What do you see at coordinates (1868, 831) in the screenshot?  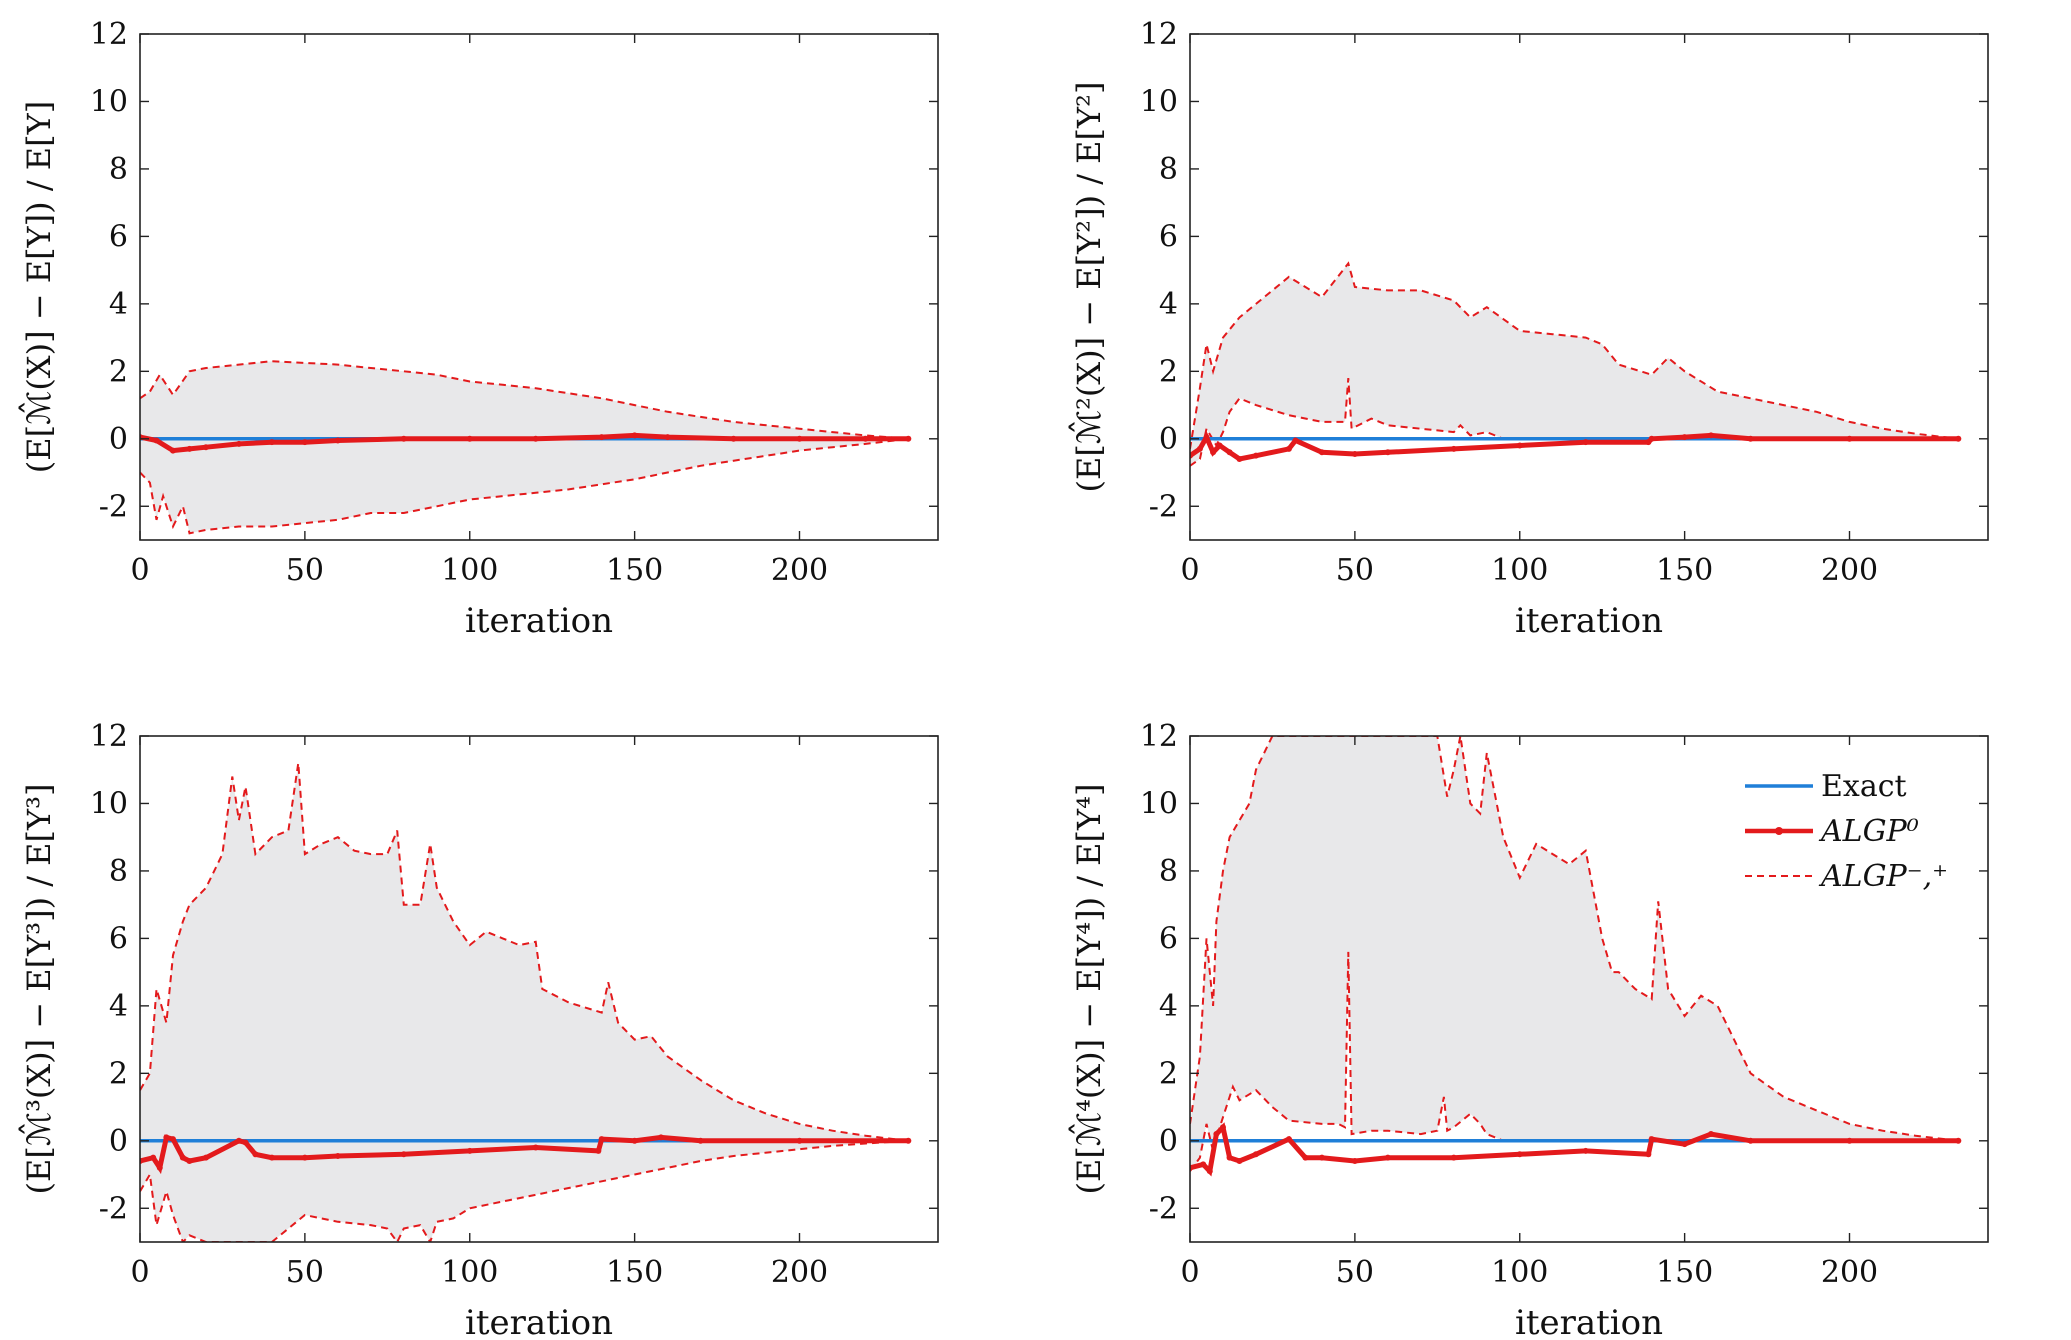 I see `legend-label: ALGP⁰` at bounding box center [1868, 831].